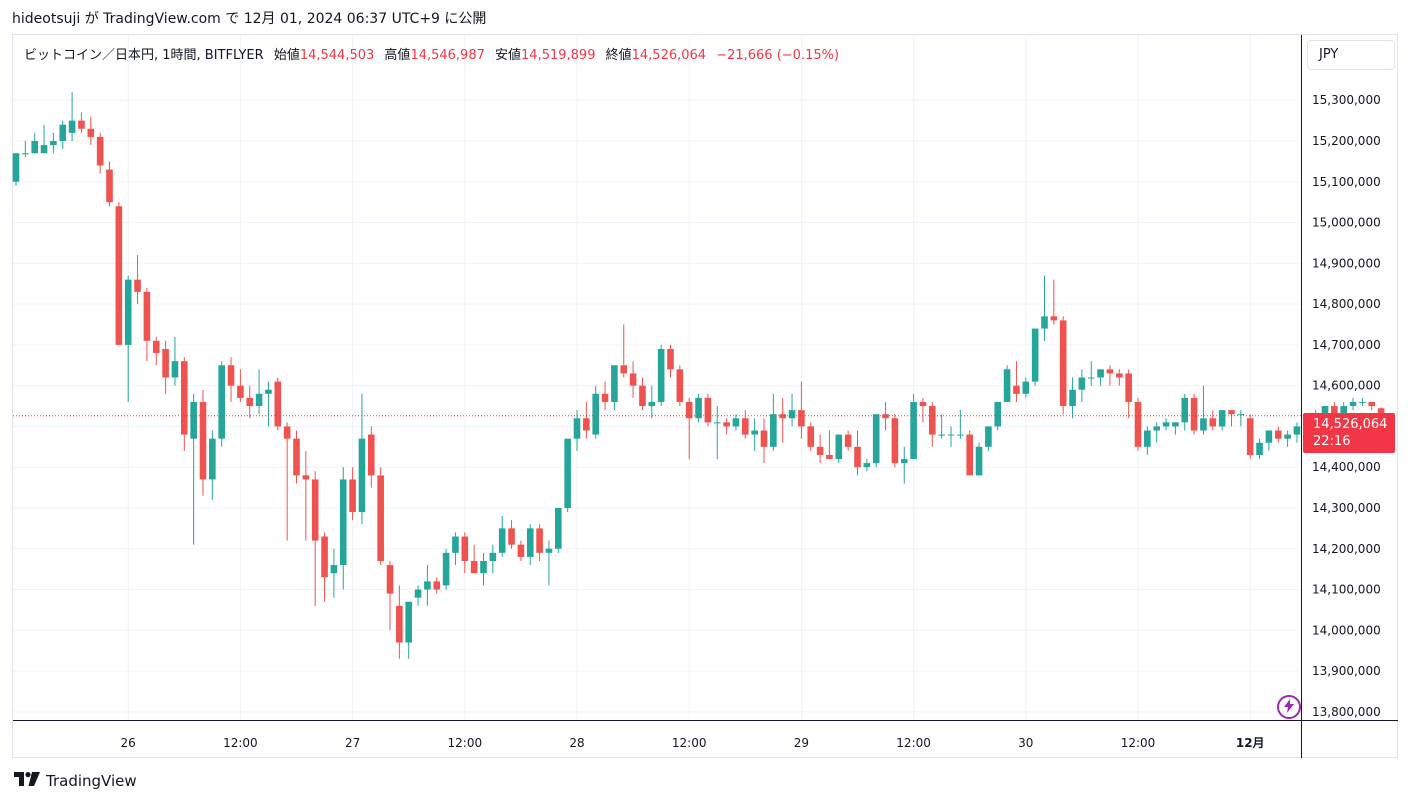 This screenshot has height=803, width=1412. What do you see at coordinates (1346, 630) in the screenshot?
I see `y-tick-label: 14,000,000` at bounding box center [1346, 630].